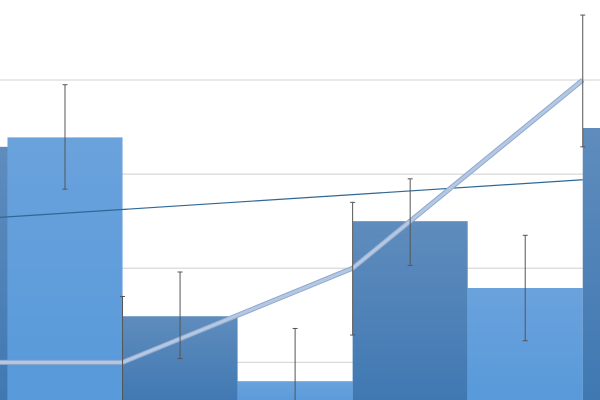  Describe the element at coordinates (291, 199) in the screenshot. I see `trendline` at that location.